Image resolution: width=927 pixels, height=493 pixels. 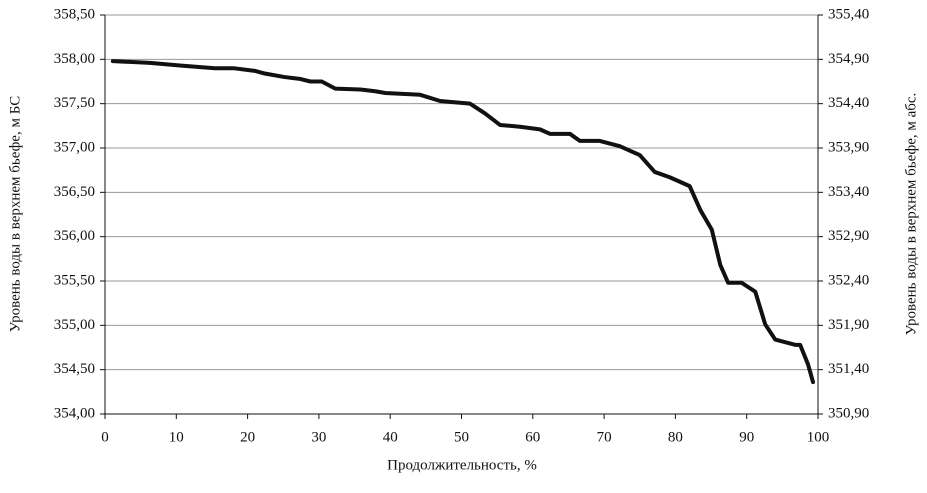 I want to click on y-tick-label: 358,00, so click(x=74, y=59).